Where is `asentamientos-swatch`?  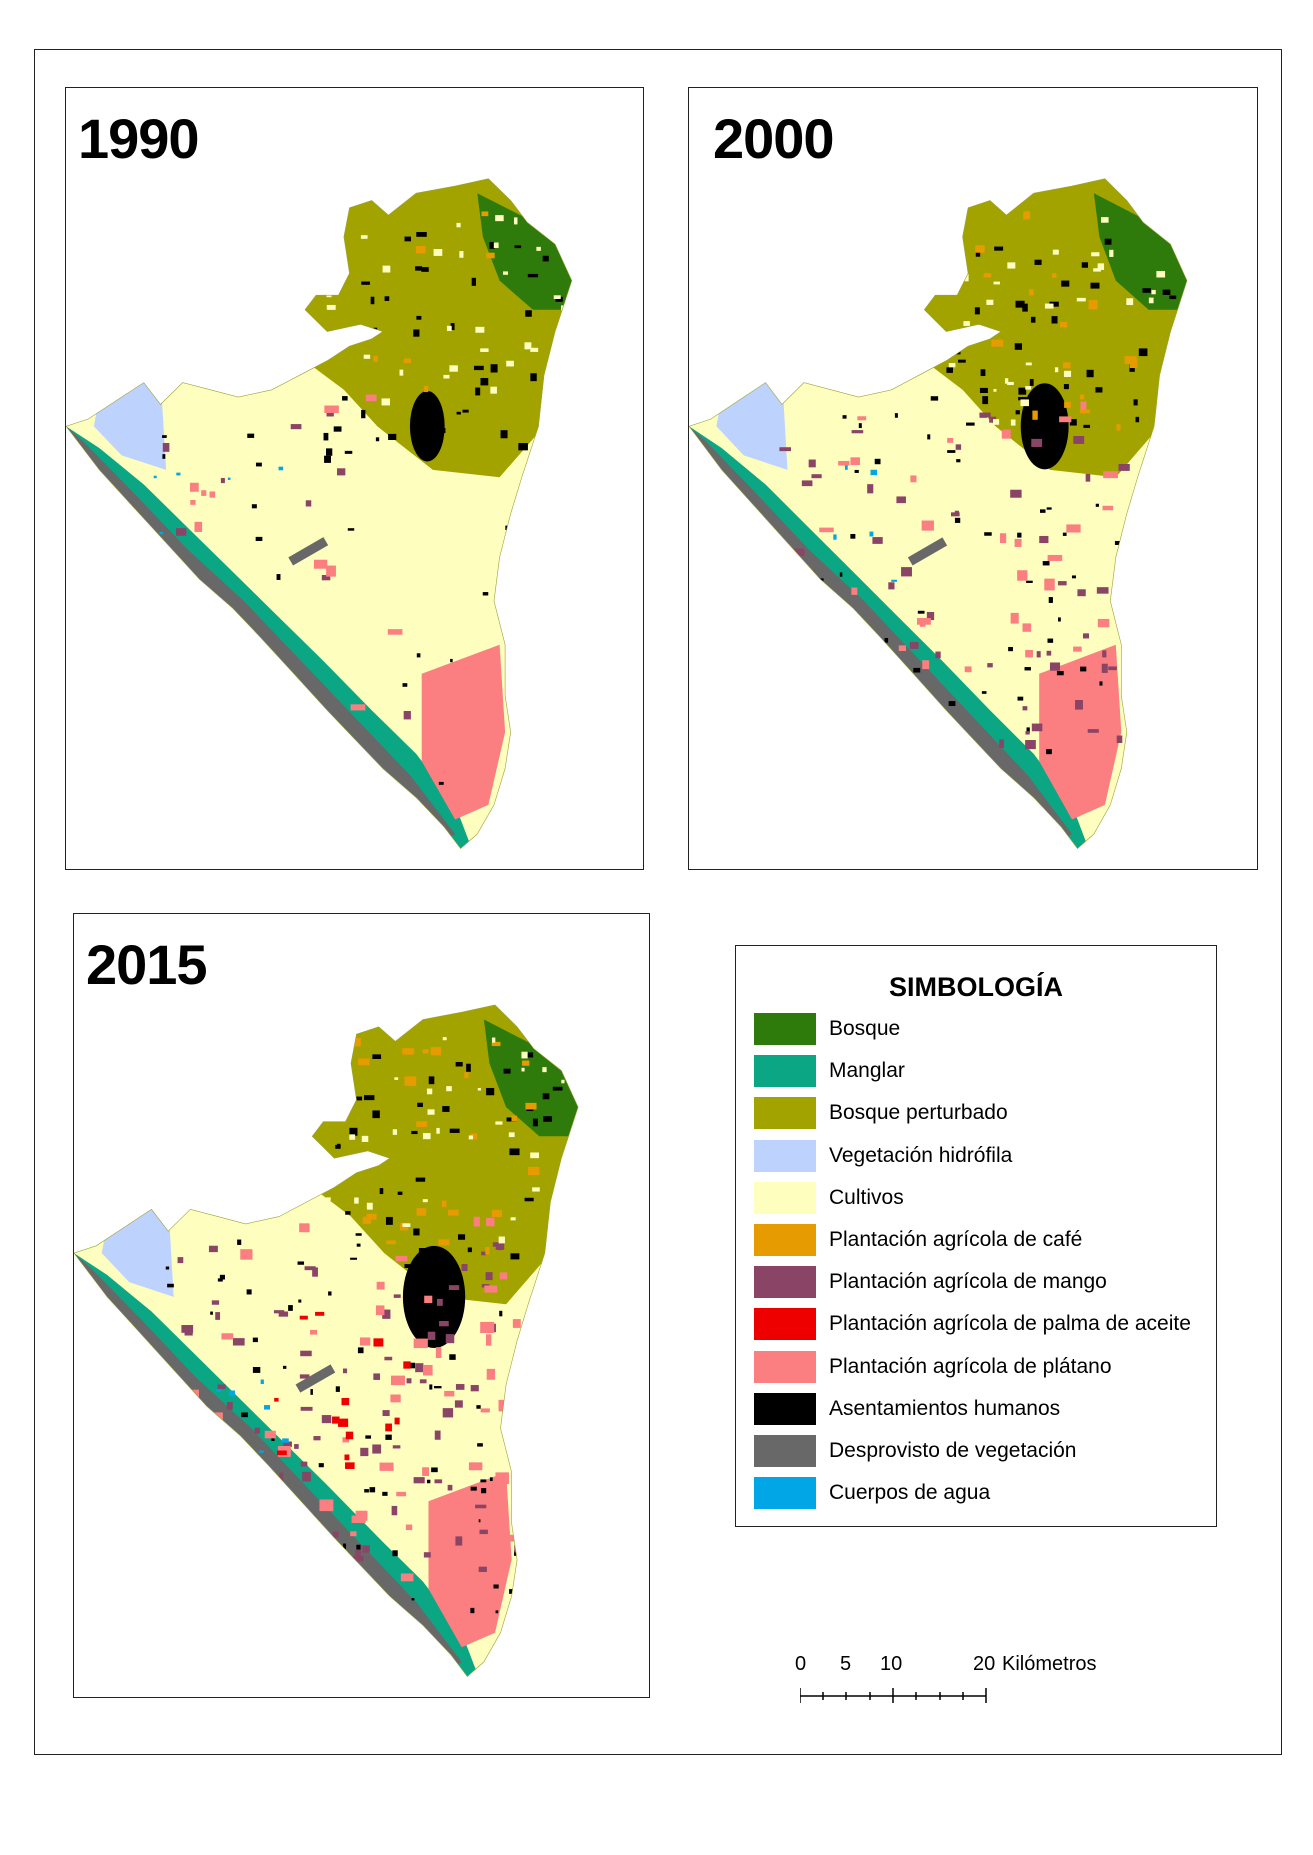 asentamientos-swatch is located at coordinates (785, 1408).